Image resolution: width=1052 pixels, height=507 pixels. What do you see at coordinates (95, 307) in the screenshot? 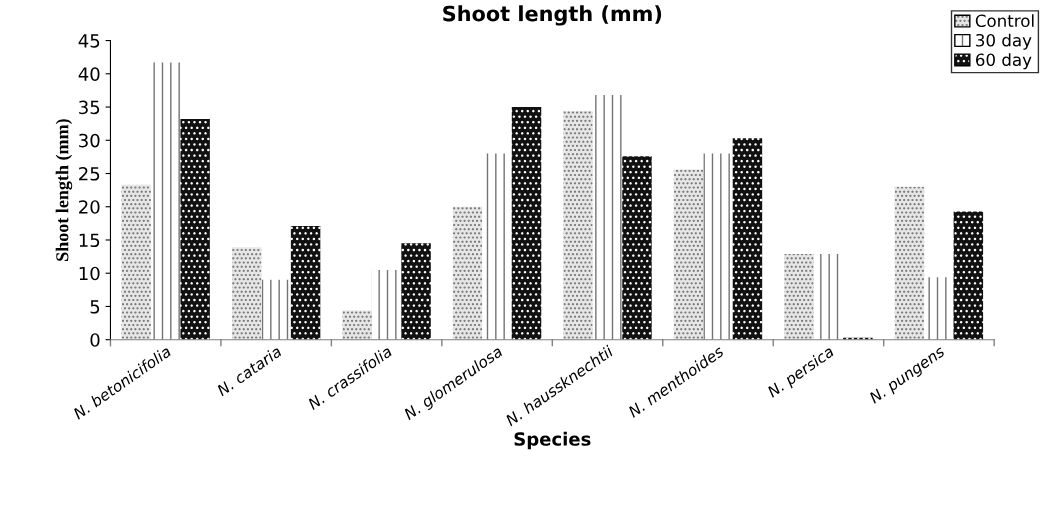
I see `y-tick-label: 5` at bounding box center [95, 307].